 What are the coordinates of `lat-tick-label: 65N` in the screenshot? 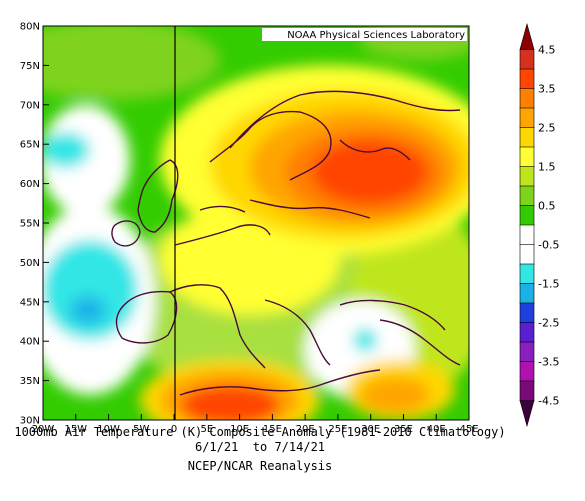 It's located at (30, 145).